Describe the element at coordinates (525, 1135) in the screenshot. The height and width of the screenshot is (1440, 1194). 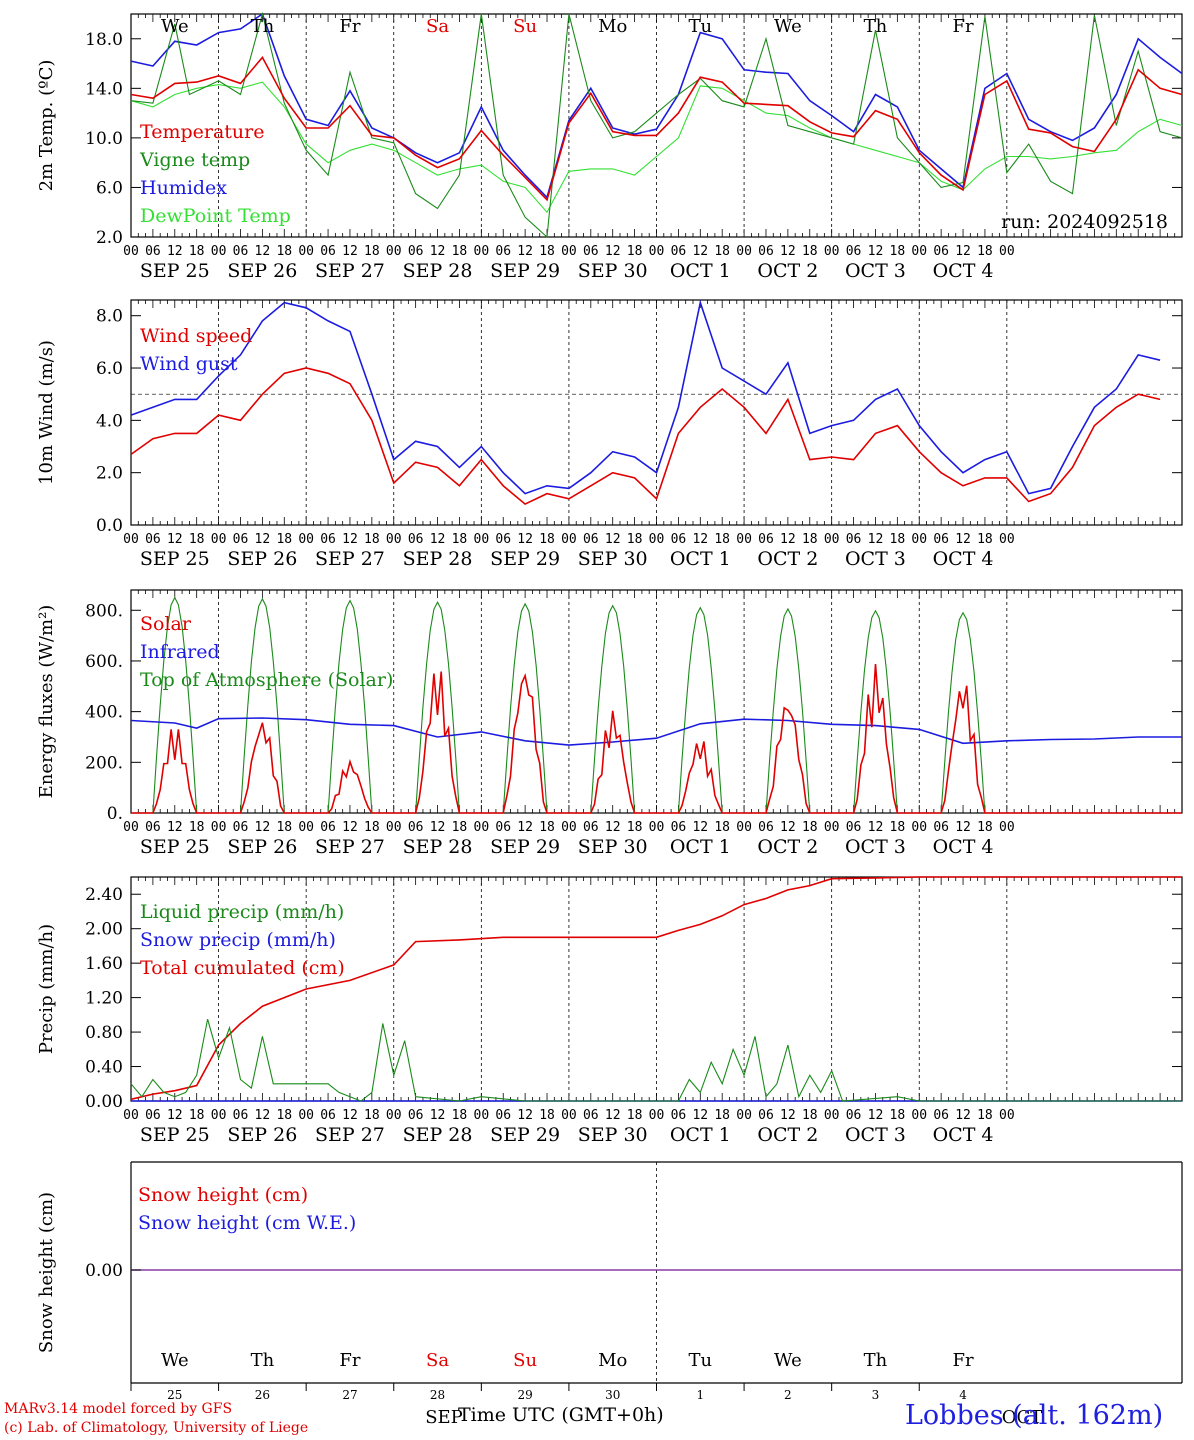
I see `precip-date-label: SEP 29` at that location.